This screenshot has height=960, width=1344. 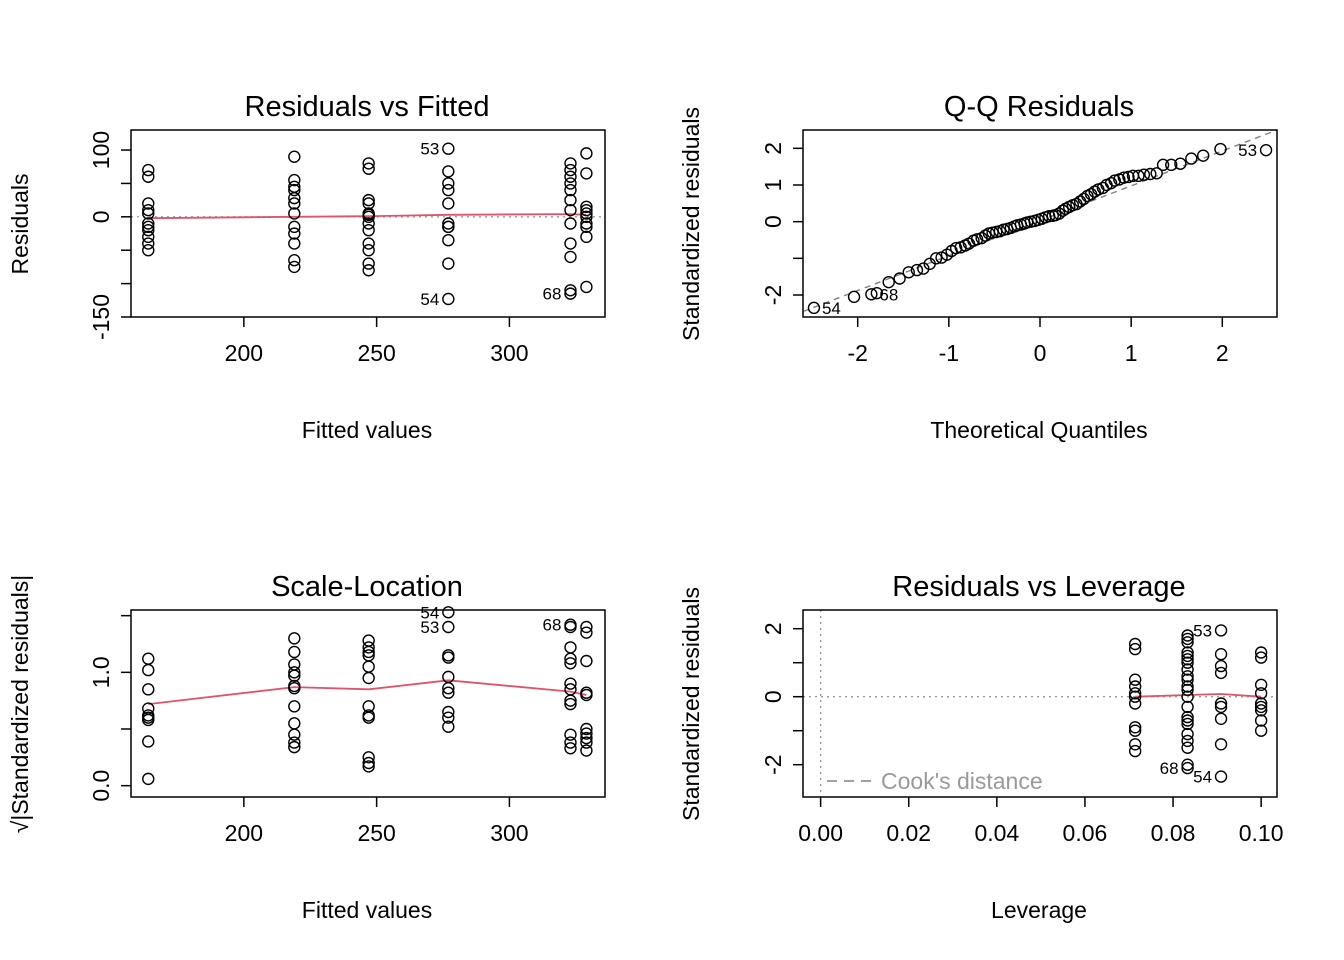 What do you see at coordinates (244, 353) in the screenshot?
I see `x-tick-label: 200` at bounding box center [244, 353].